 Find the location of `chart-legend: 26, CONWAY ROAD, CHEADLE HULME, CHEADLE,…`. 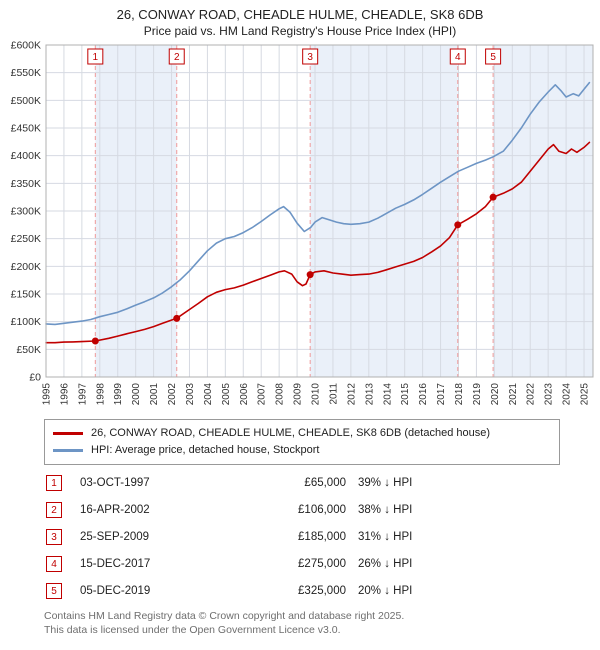

chart-legend: 26, CONWAY ROAD, CHEADLE HULME, CHEADLE,… is located at coordinates (302, 442).